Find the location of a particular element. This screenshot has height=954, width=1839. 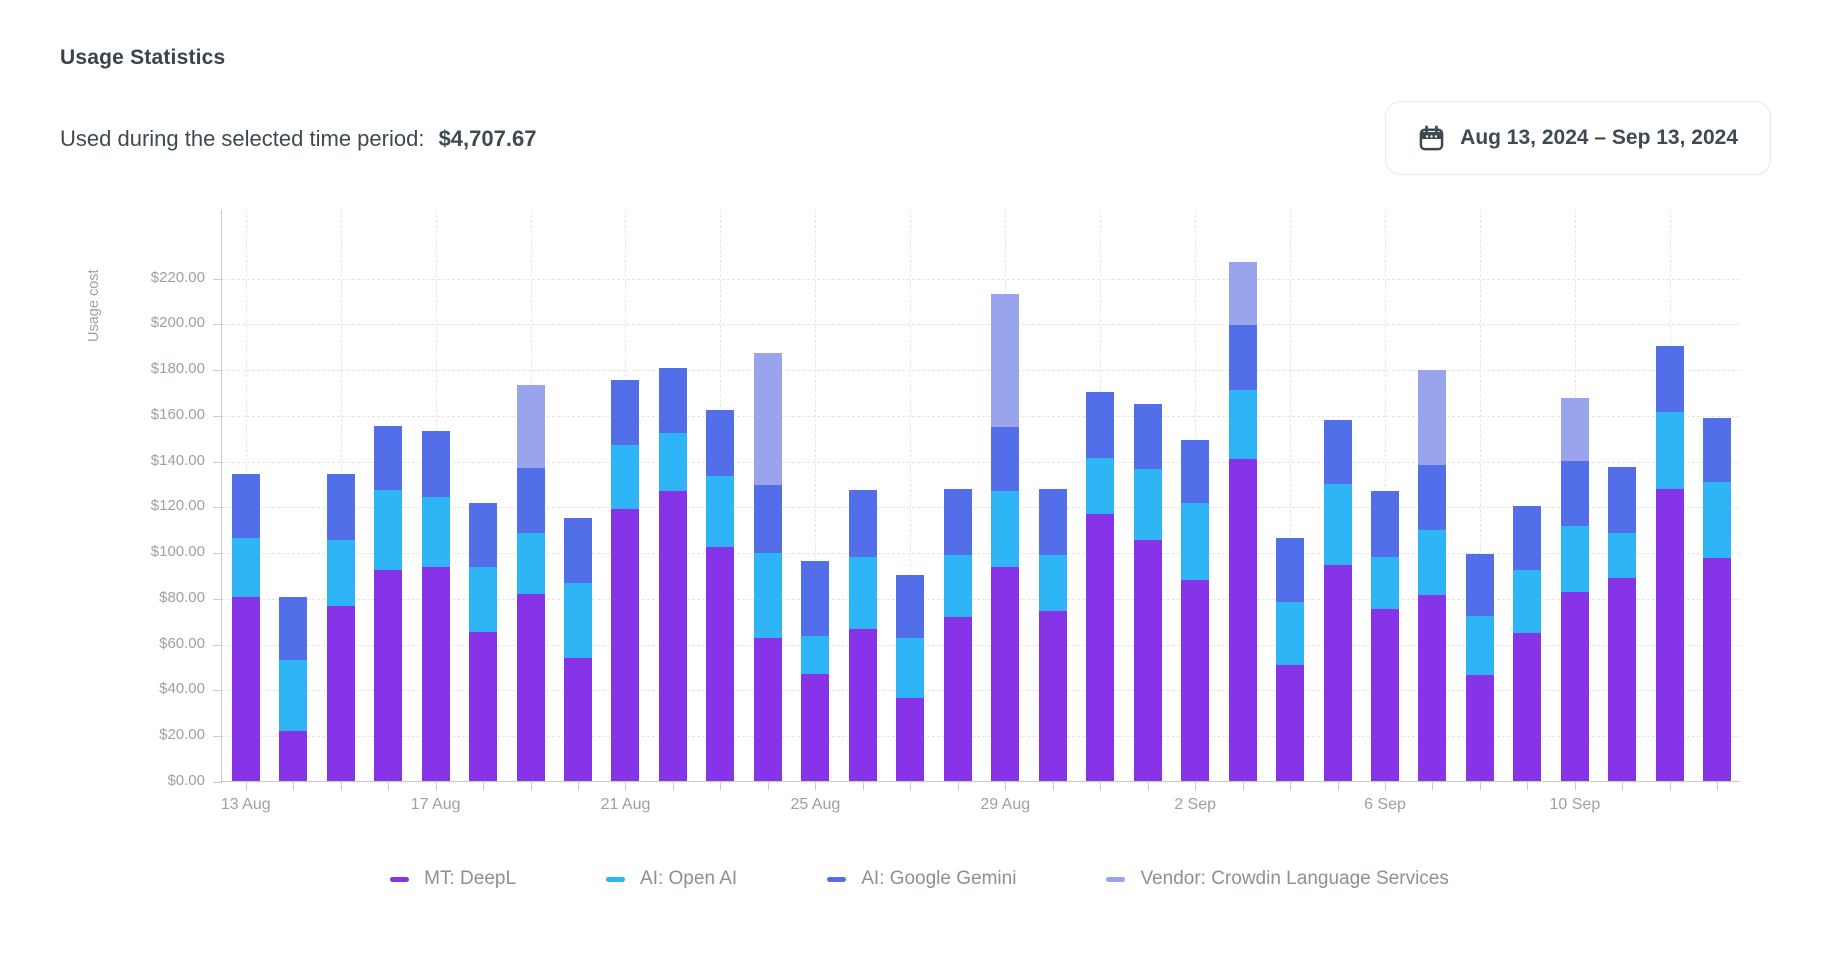

legend-item: AI: Google Gemini is located at coordinates (921, 879).